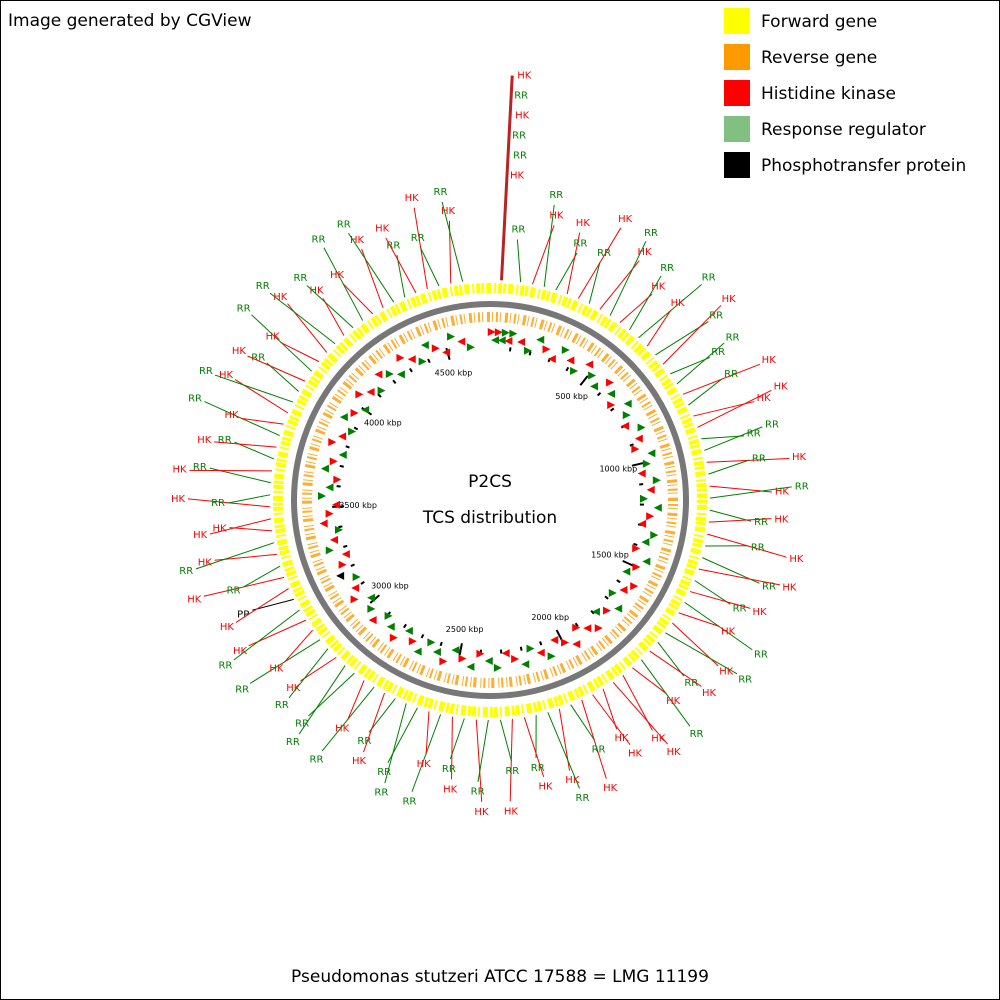  What do you see at coordinates (358, 505) in the screenshot?
I see `tick-label: 3500 kbp` at bounding box center [358, 505].